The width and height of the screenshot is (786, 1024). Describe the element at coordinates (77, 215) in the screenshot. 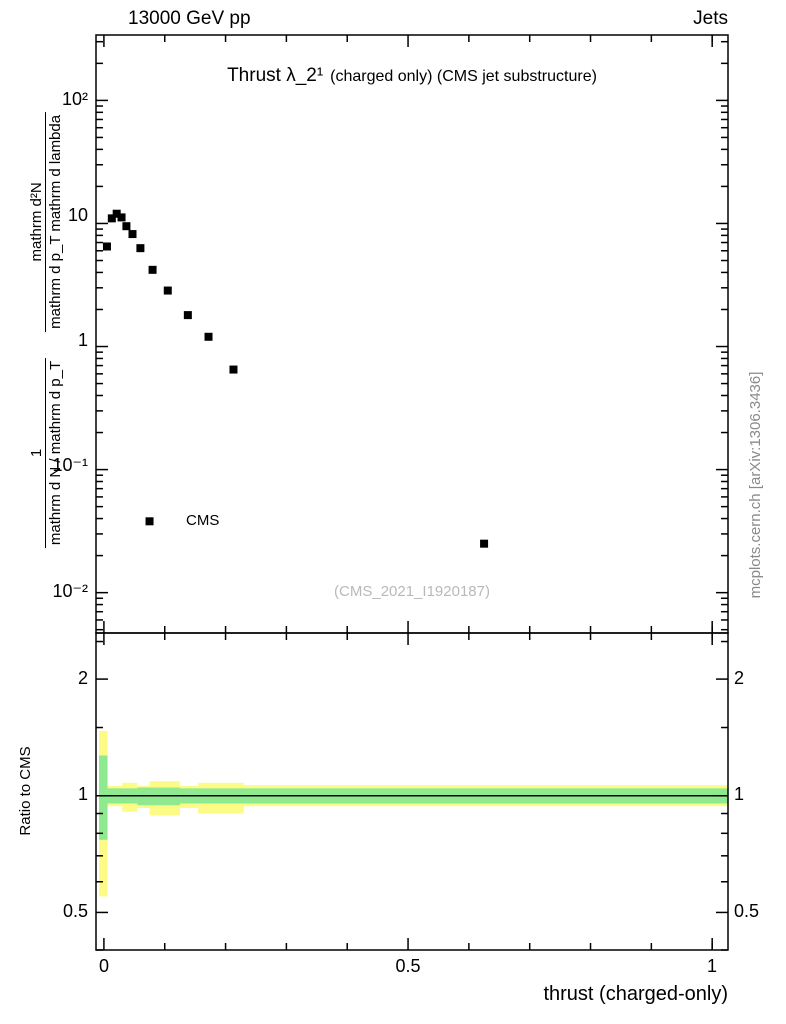

I see `y-tick-1e1: 10` at that location.